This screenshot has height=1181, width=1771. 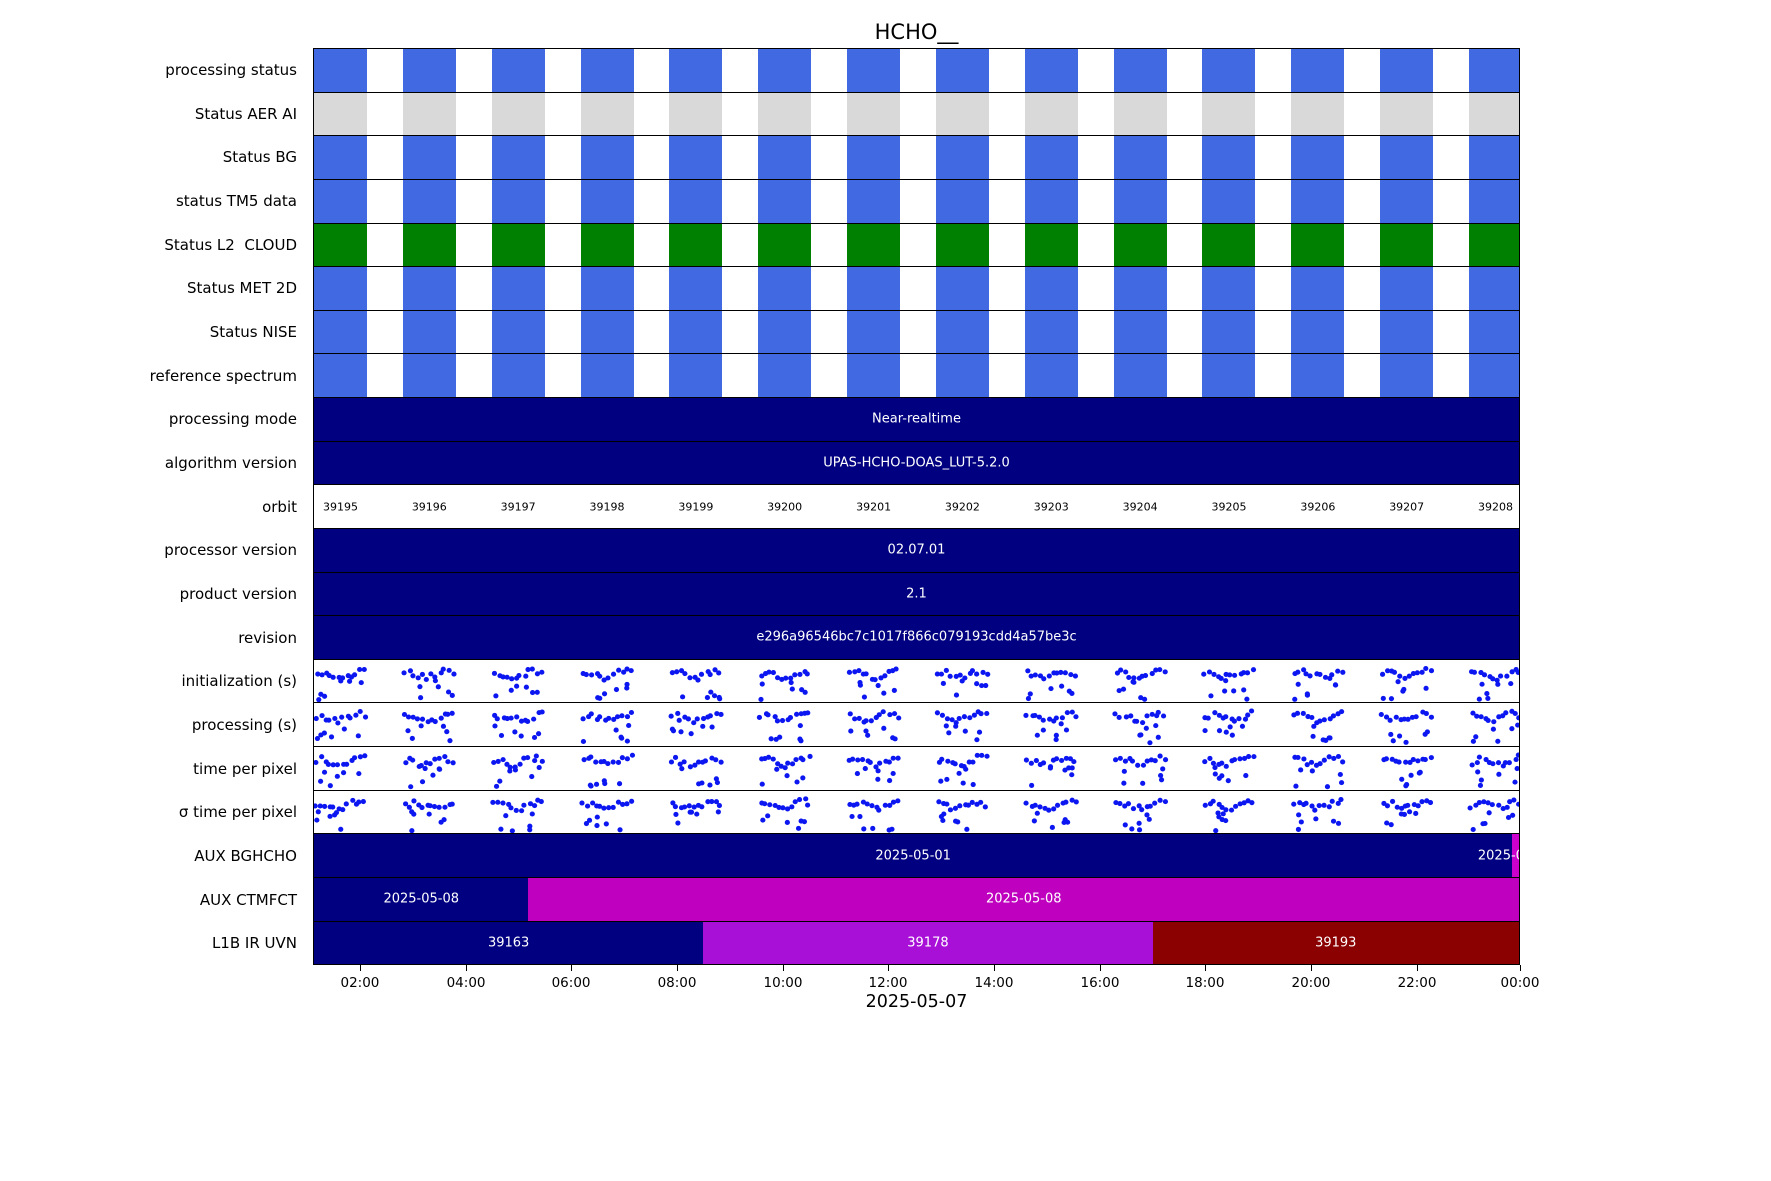 What do you see at coordinates (248, 899) in the screenshot?
I see `row-label-aux-ctmfct: AUX CTMFCT` at bounding box center [248, 899].